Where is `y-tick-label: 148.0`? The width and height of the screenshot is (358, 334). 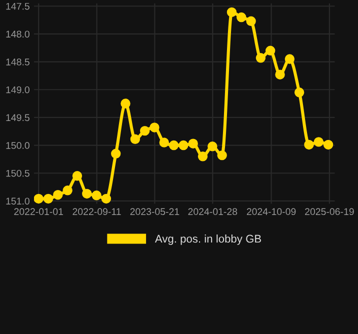
y-tick-label: 148.0 is located at coordinates (18, 34).